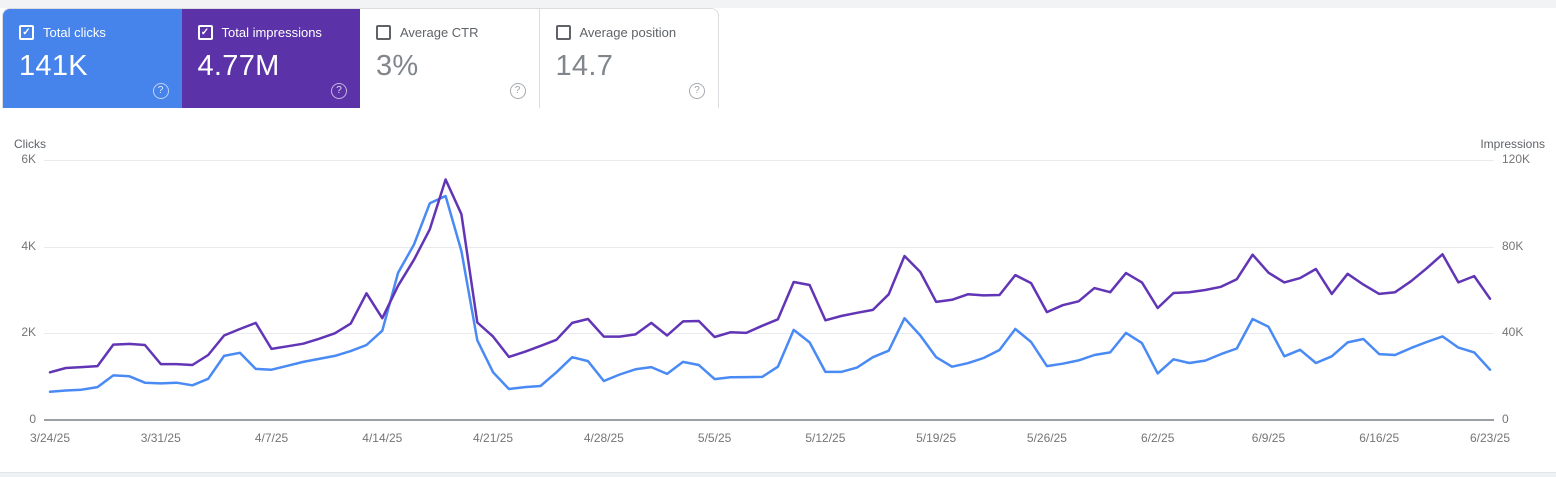 This screenshot has width=1556, height=477. Describe the element at coordinates (1490, 438) in the screenshot. I see `x-tick-label: 6/23/25` at that location.